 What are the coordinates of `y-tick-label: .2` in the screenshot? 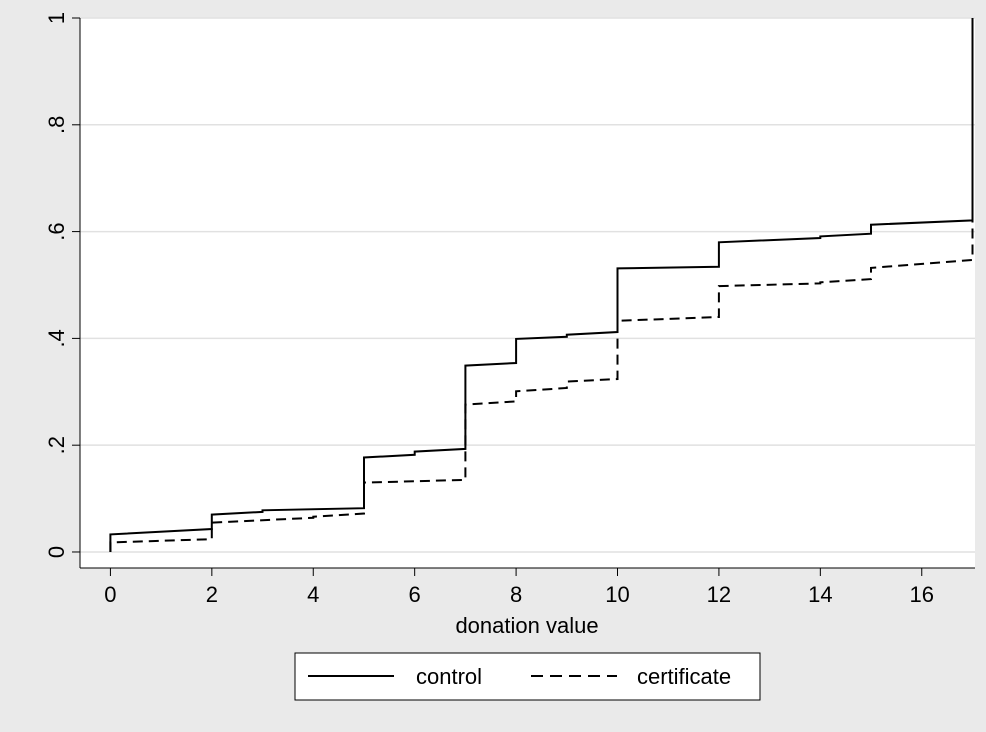 It's located at (56, 445).